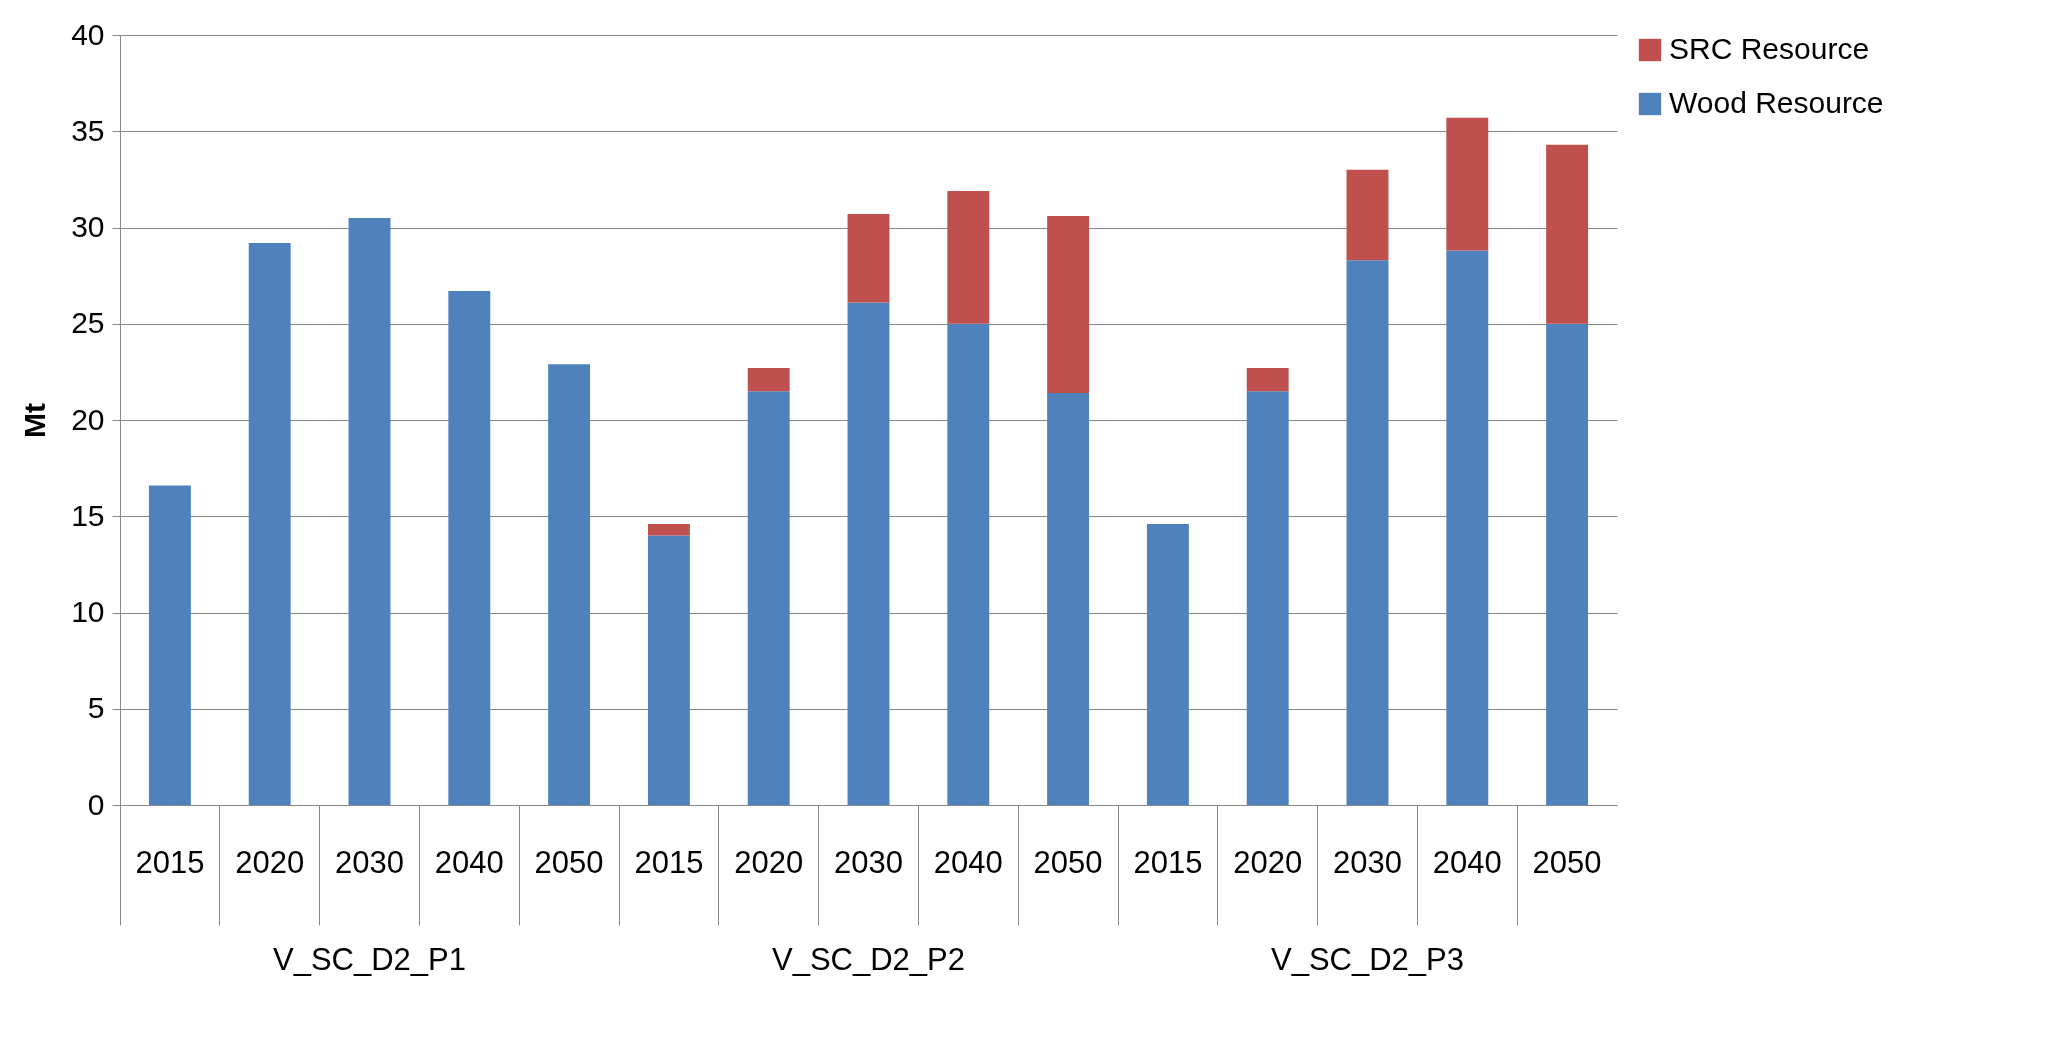 Image resolution: width=2063 pixels, height=1053 pixels. Describe the element at coordinates (1769, 48) in the screenshot. I see `legend-label: SRC Resource` at that location.